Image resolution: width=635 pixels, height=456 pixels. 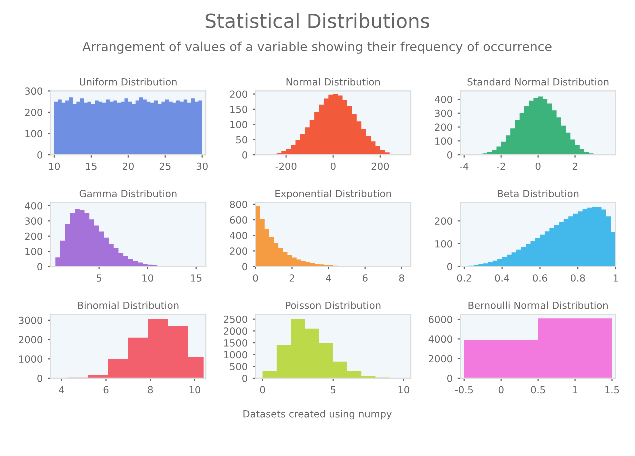 What do you see at coordinates (464, 278) in the screenshot?
I see `x-tick-label: 0.2` at bounding box center [464, 278].